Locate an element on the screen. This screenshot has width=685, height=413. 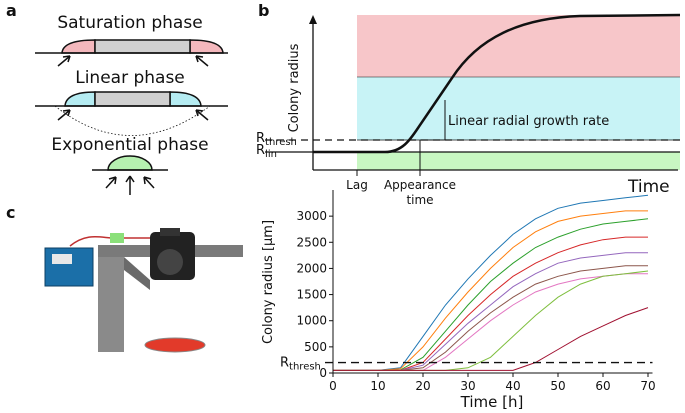
phase-label: Linear phase is located at coordinates (130, 78).